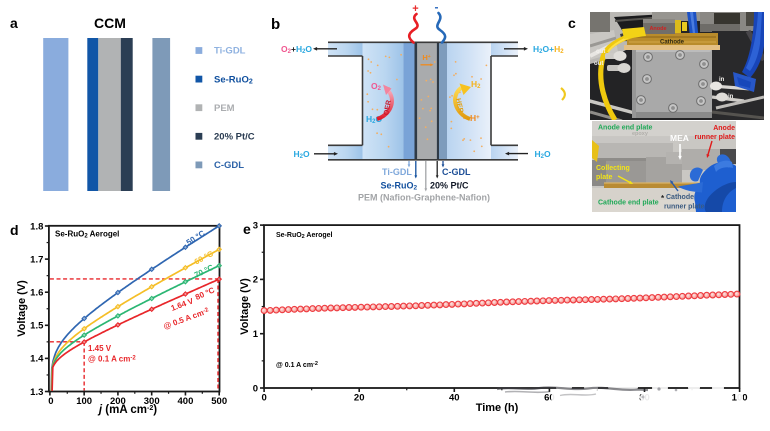 The height and width of the screenshot is (431, 770). Describe the element at coordinates (424, 198) in the screenshot. I see `svg-text: PEM (Nafion-Graphene-Nafion)` at that location.